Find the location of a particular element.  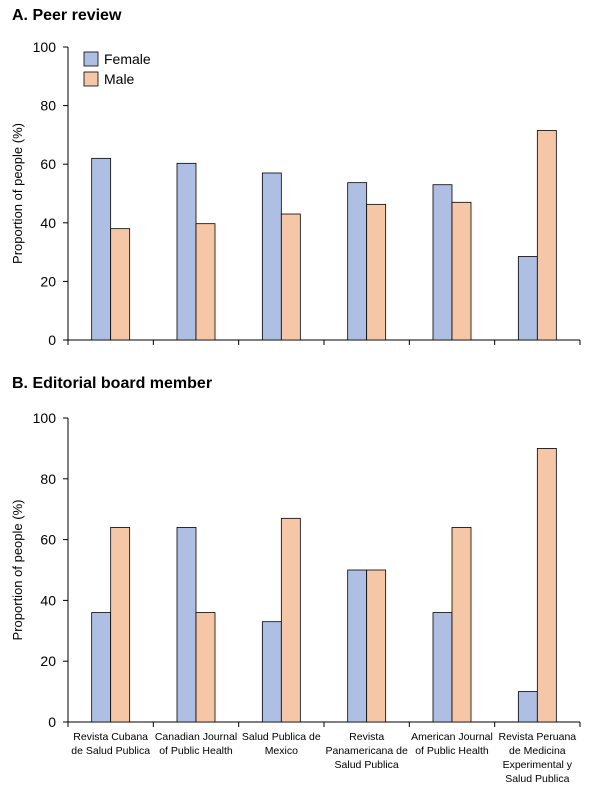

category-label-line: Experimental y is located at coordinates (538, 765).